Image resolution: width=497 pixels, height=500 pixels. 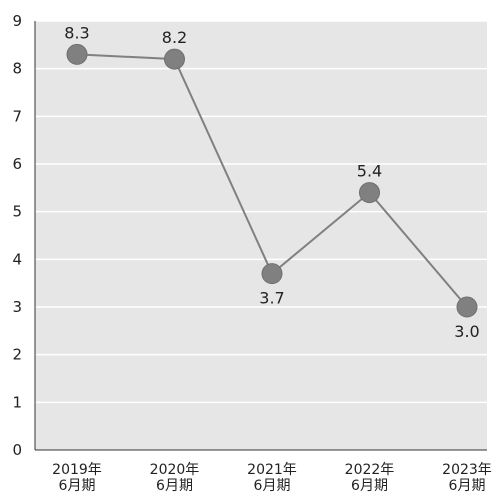 What do you see at coordinates (369, 171) in the screenshot?
I see `data-label-3: 5.4` at bounding box center [369, 171].